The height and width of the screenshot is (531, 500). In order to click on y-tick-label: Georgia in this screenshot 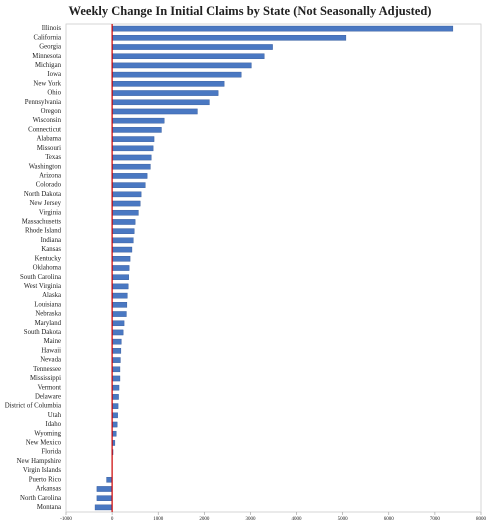, I will do `click(50, 47)`.